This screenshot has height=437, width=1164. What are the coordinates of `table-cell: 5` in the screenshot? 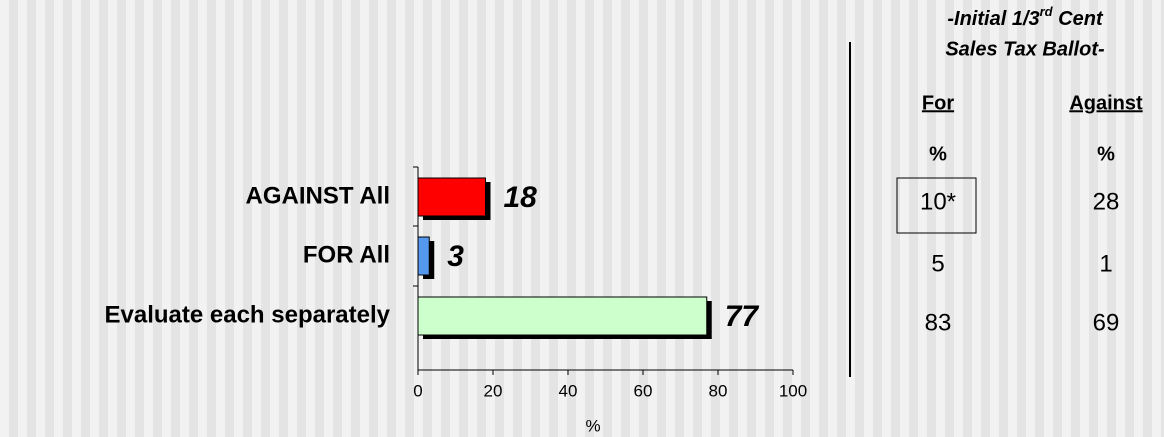 It's located at (937, 263).